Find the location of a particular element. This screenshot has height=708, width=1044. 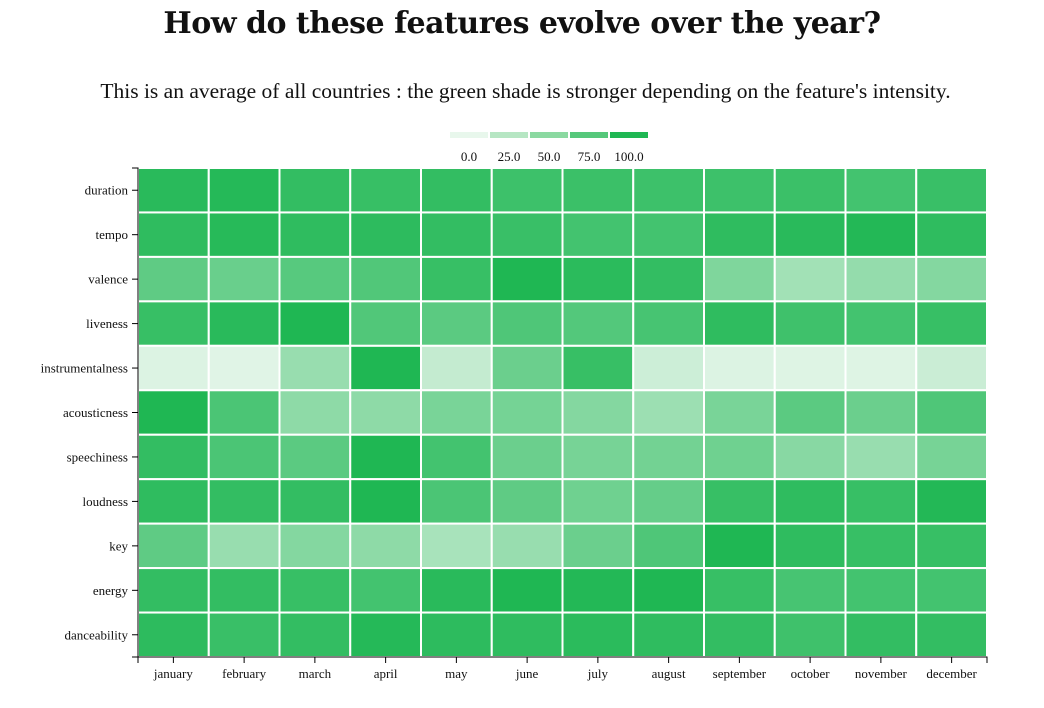

legend-label: 0.0 is located at coordinates (469, 156).